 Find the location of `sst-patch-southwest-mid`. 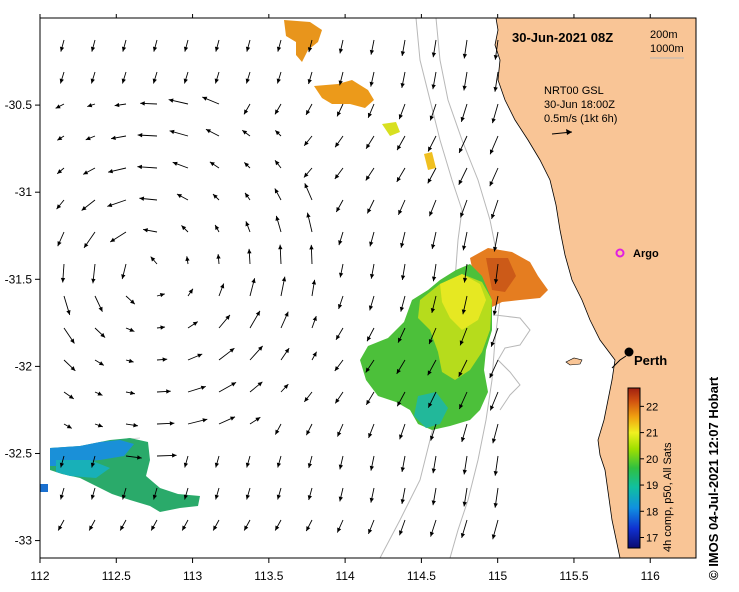

sst-patch-southwest-mid is located at coordinates (83, 469).